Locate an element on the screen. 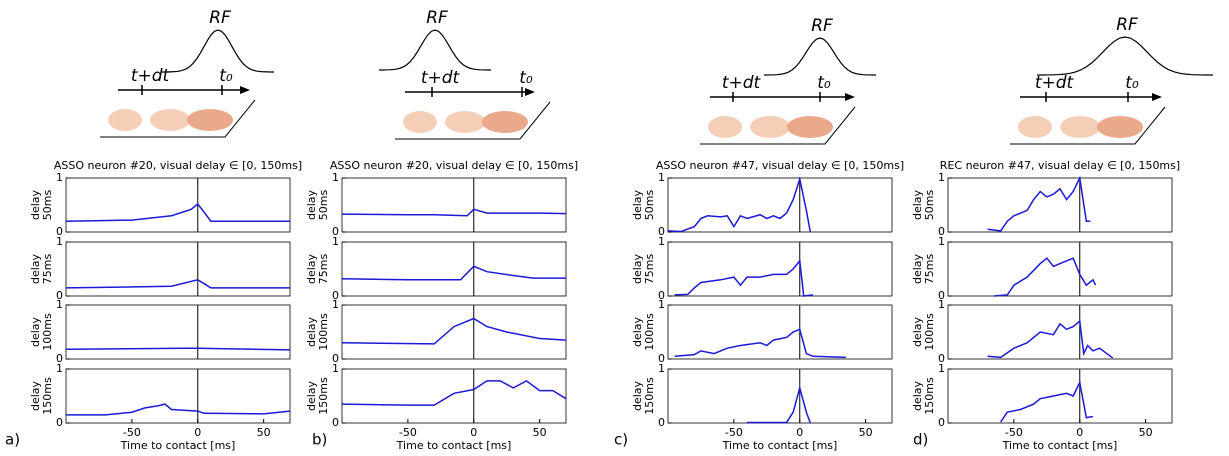 This screenshot has height=456, width=1229. panel-label: d) is located at coordinates (920, 440).